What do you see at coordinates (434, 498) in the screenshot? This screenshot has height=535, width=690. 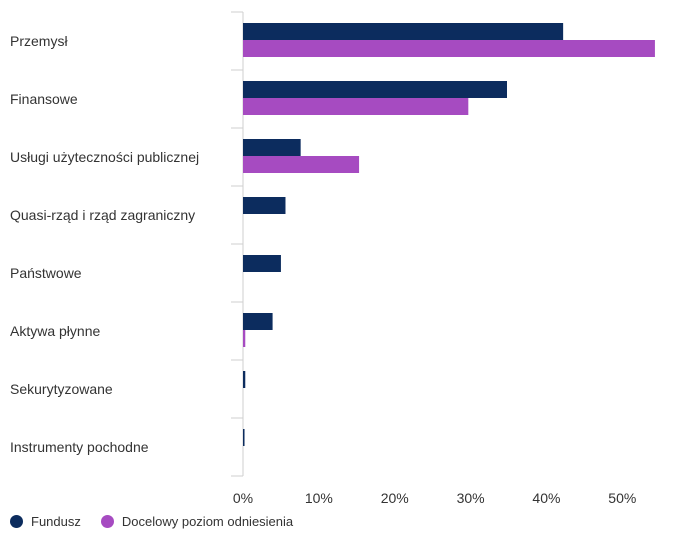 I see `x-tick-labels: 0% 10% 20% 30% 40% 50%` at bounding box center [434, 498].